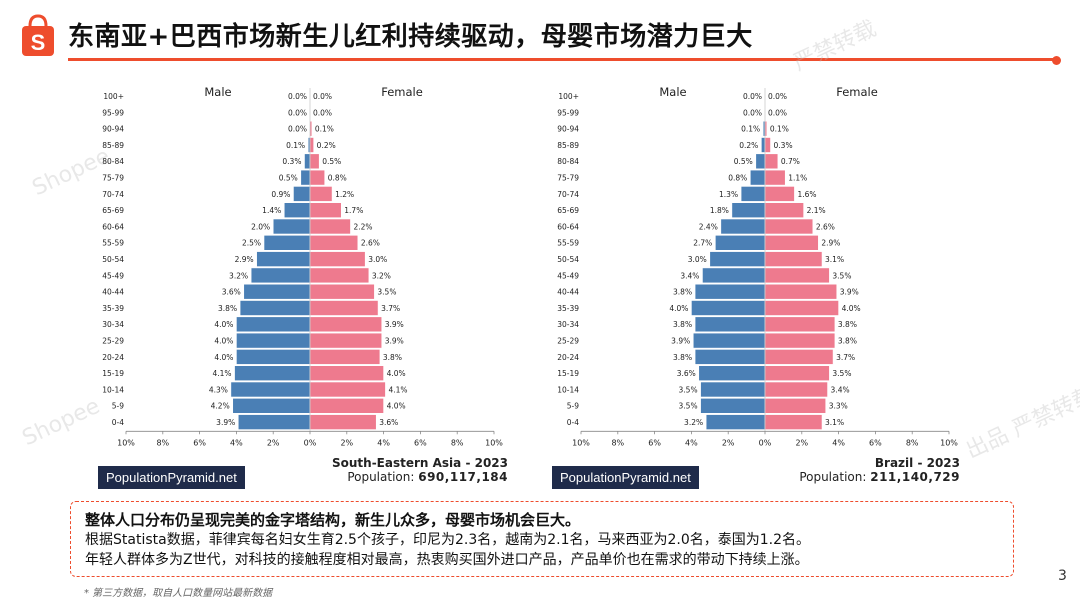 The width and height of the screenshot is (1080, 608). What do you see at coordinates (702, 243) in the screenshot?
I see `data-label-male: 2.7%` at bounding box center [702, 243].